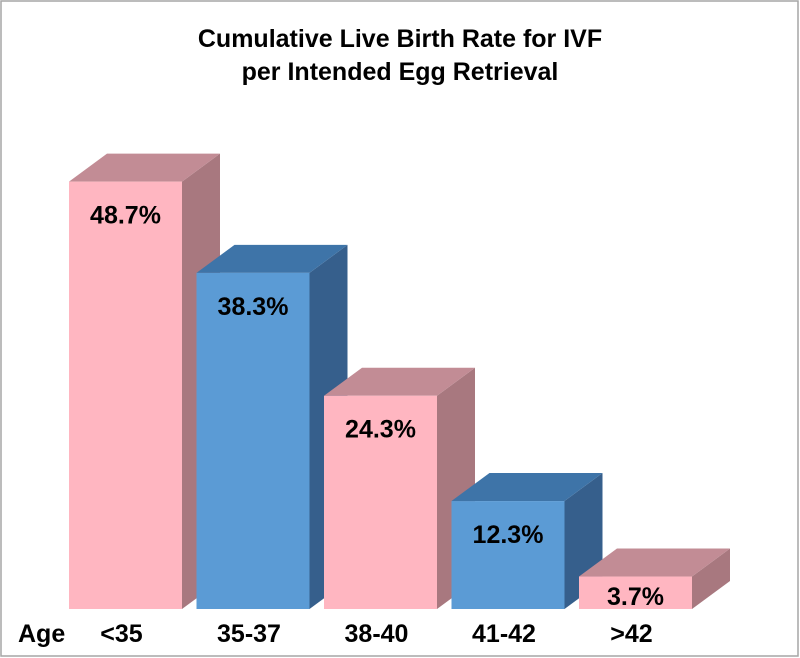 The image size is (800, 658). What do you see at coordinates (380, 430) in the screenshot?
I see `data-label-2: 24.3%` at bounding box center [380, 430].